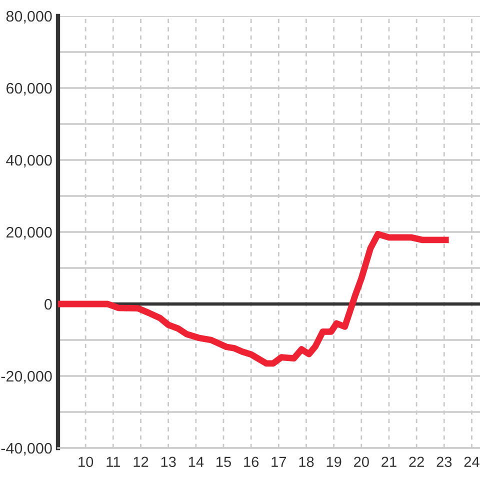 The height and width of the screenshot is (480, 480). Describe the element at coordinates (113, 461) in the screenshot. I see `x-tick-label: 11` at that location.